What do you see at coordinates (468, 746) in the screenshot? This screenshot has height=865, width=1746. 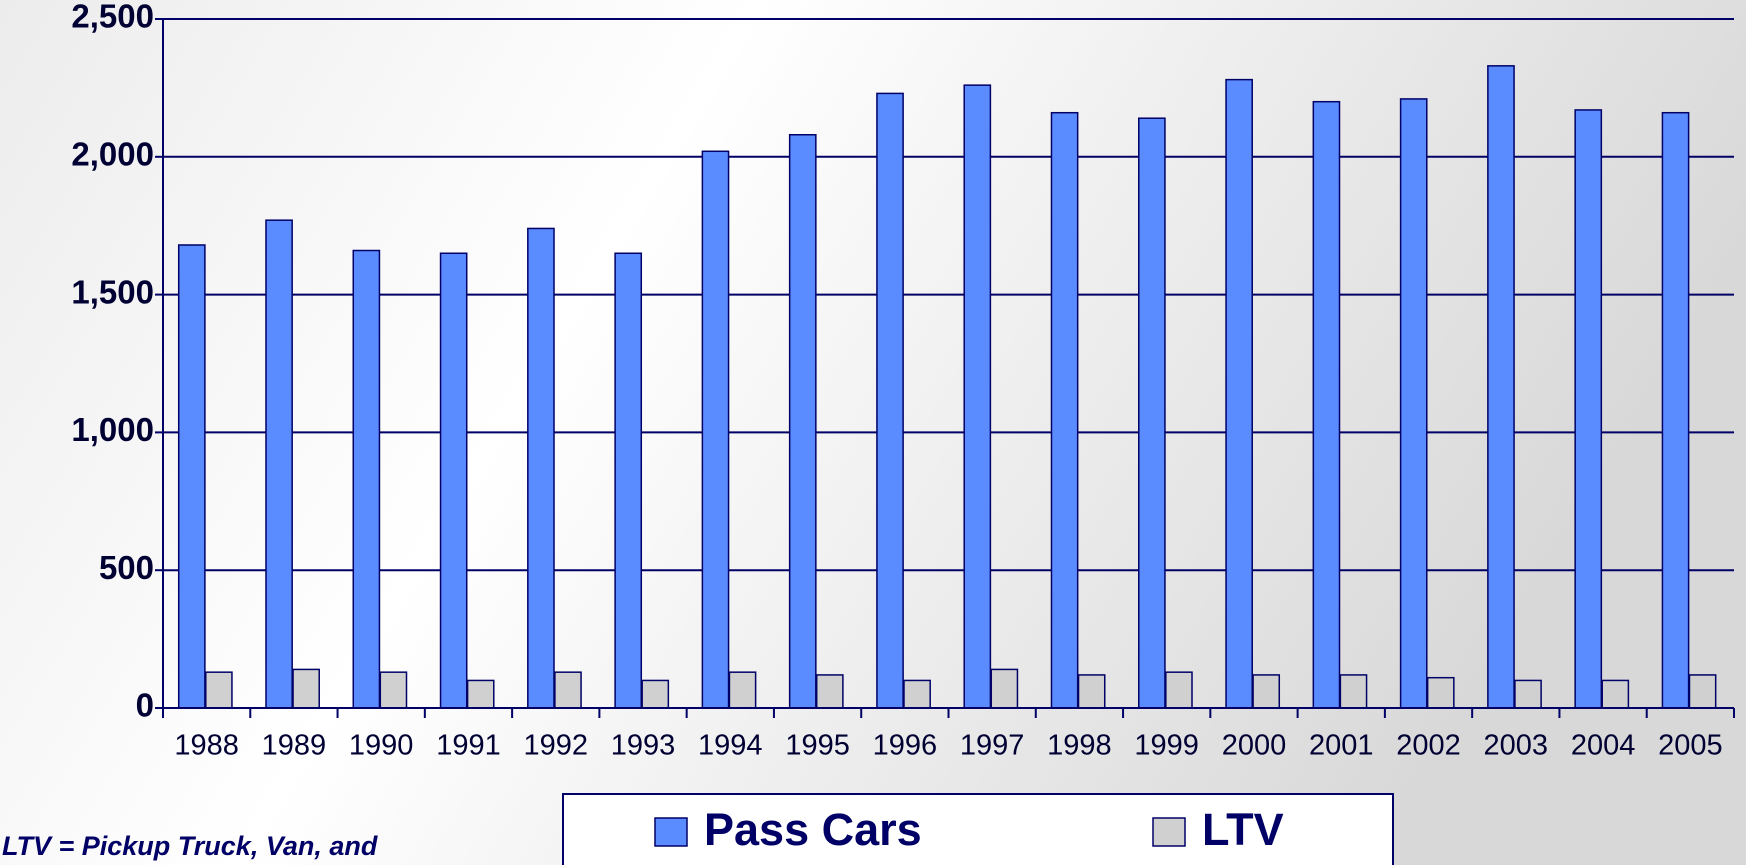 I see `x-tick-label: 1991` at bounding box center [468, 746].